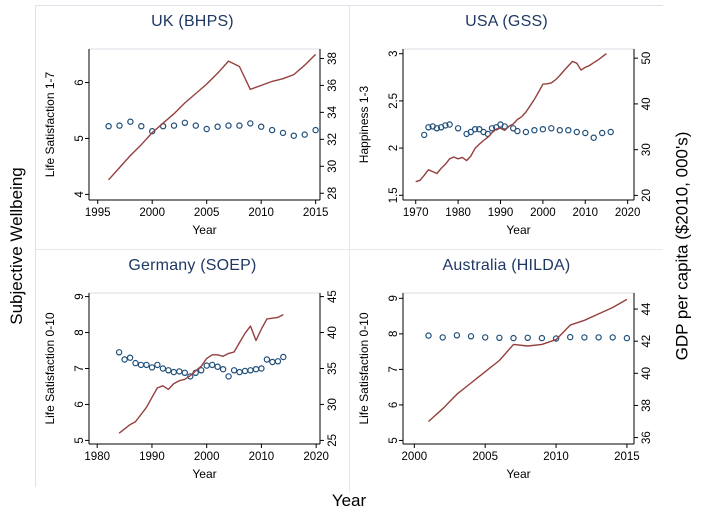 This screenshot has height=520, width=701. Describe the element at coordinates (506, 21) in the screenshot. I see `panel-title-usa: USA (GSS)` at that location.